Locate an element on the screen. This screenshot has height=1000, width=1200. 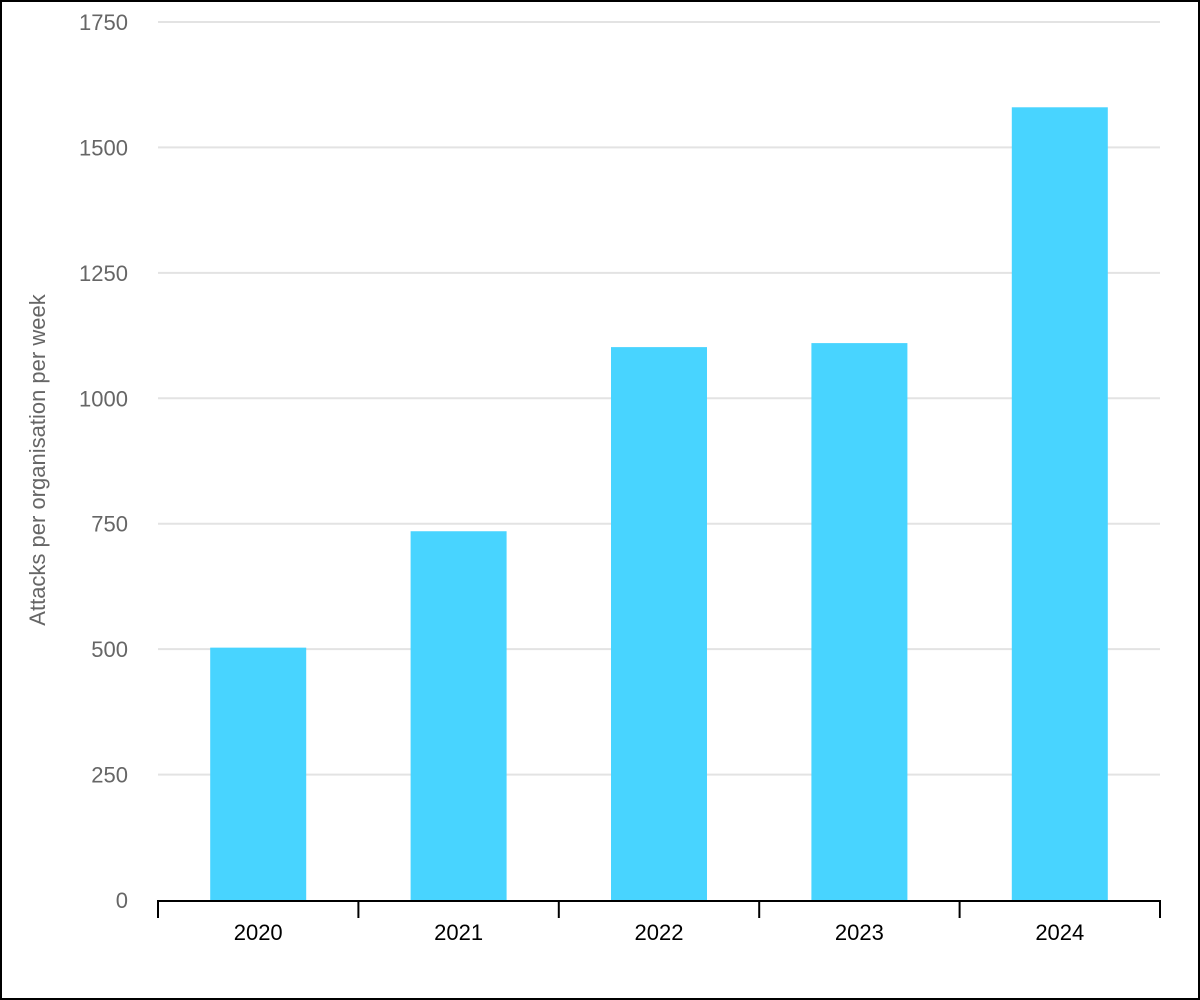
y-tick-label: 0 is located at coordinates (122, 900).